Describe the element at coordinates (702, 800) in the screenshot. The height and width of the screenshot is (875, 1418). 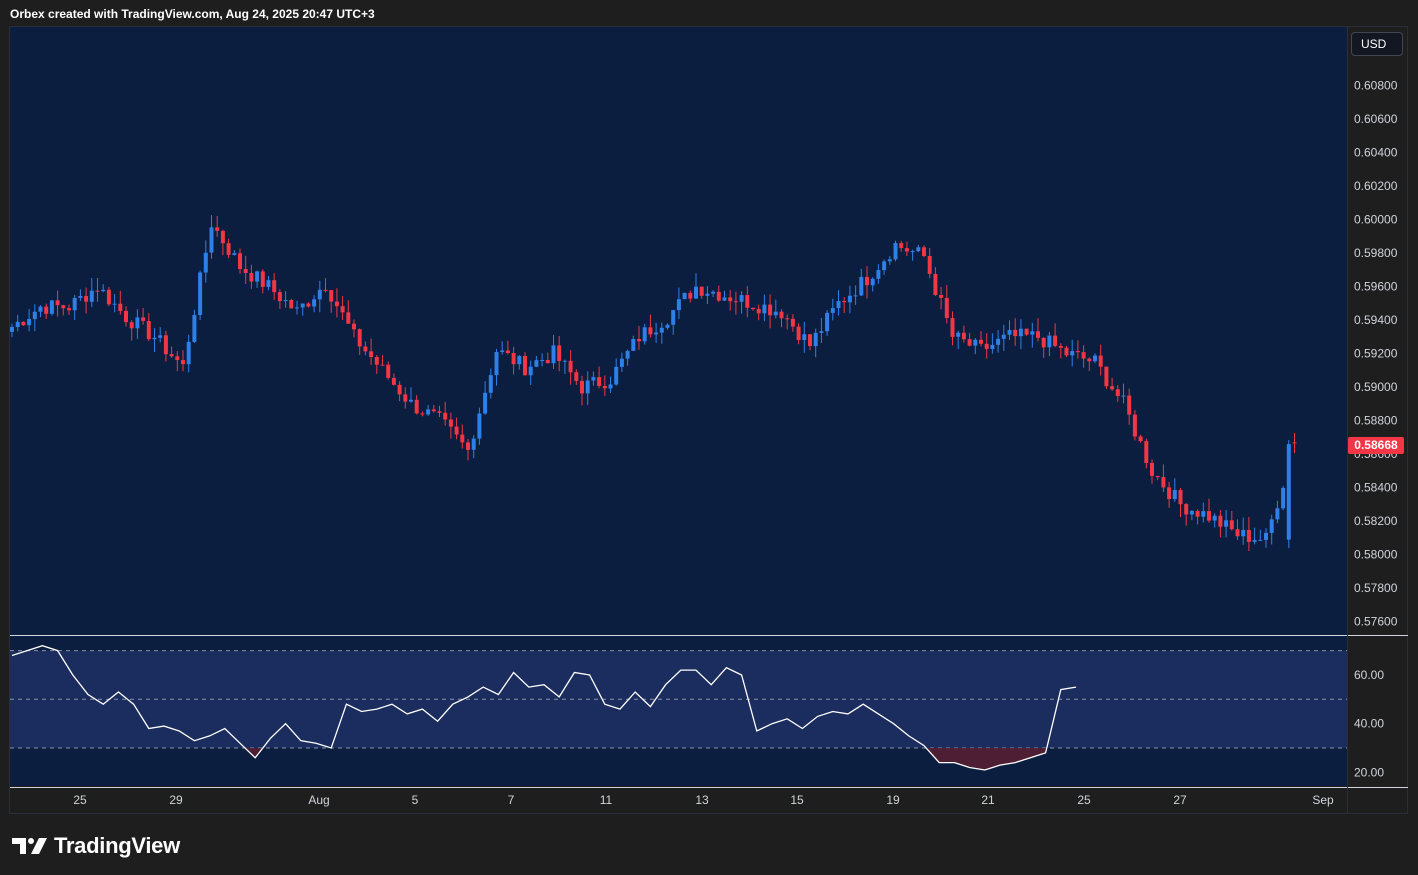
I see `time-tick-label: 13` at that location.